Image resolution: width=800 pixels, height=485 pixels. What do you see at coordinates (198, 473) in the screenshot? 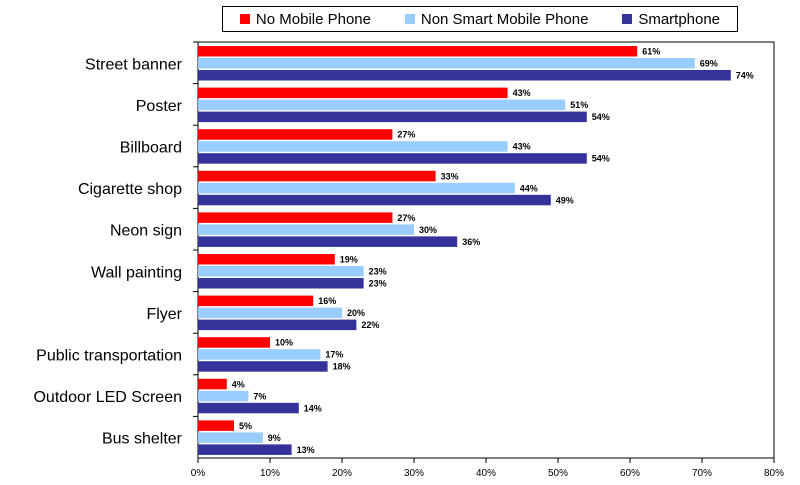
I see `x-tick-label: 0%` at bounding box center [198, 473].